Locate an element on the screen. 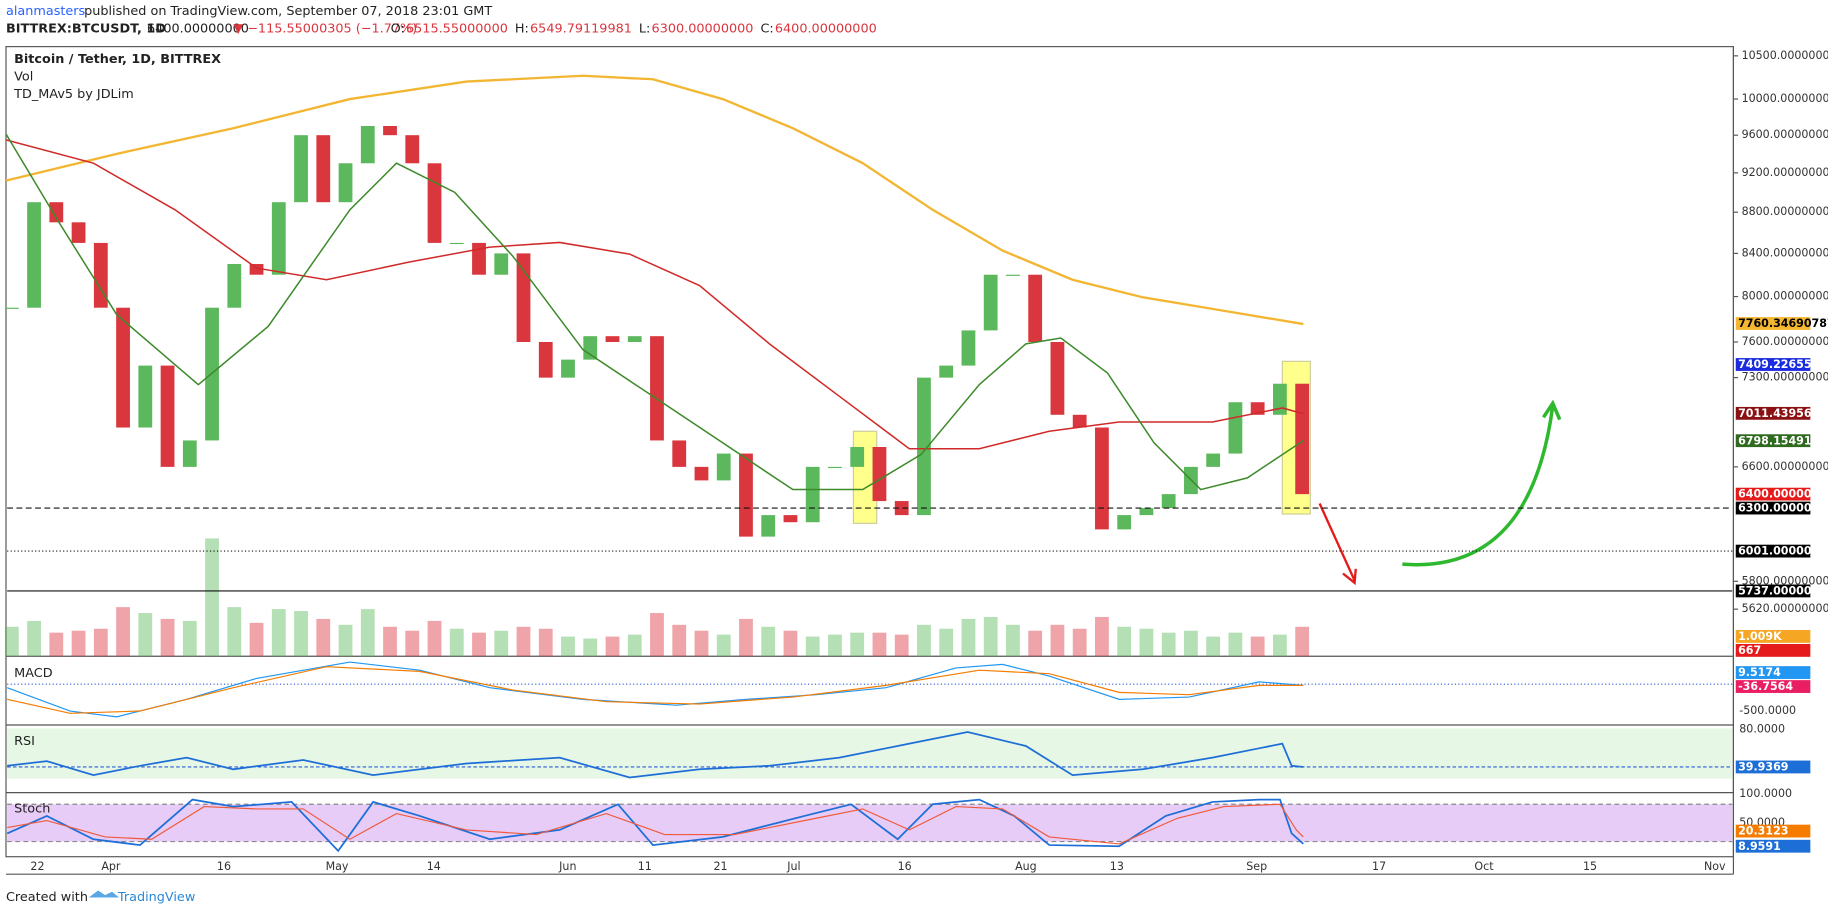 The width and height of the screenshot is (1828, 915). indicator-badge: -36.7564 is located at coordinates (1765, 686).